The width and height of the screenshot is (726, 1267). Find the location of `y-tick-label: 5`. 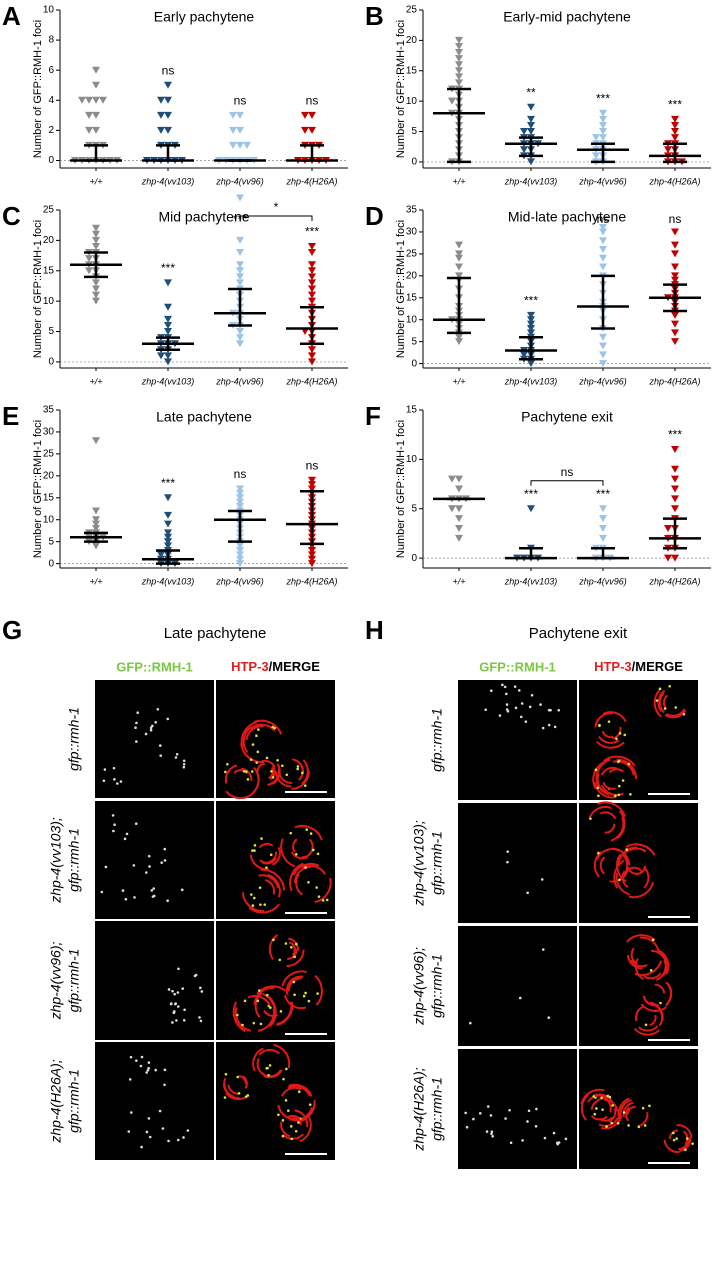

y-tick-label: 5 is located at coordinates (414, 508).